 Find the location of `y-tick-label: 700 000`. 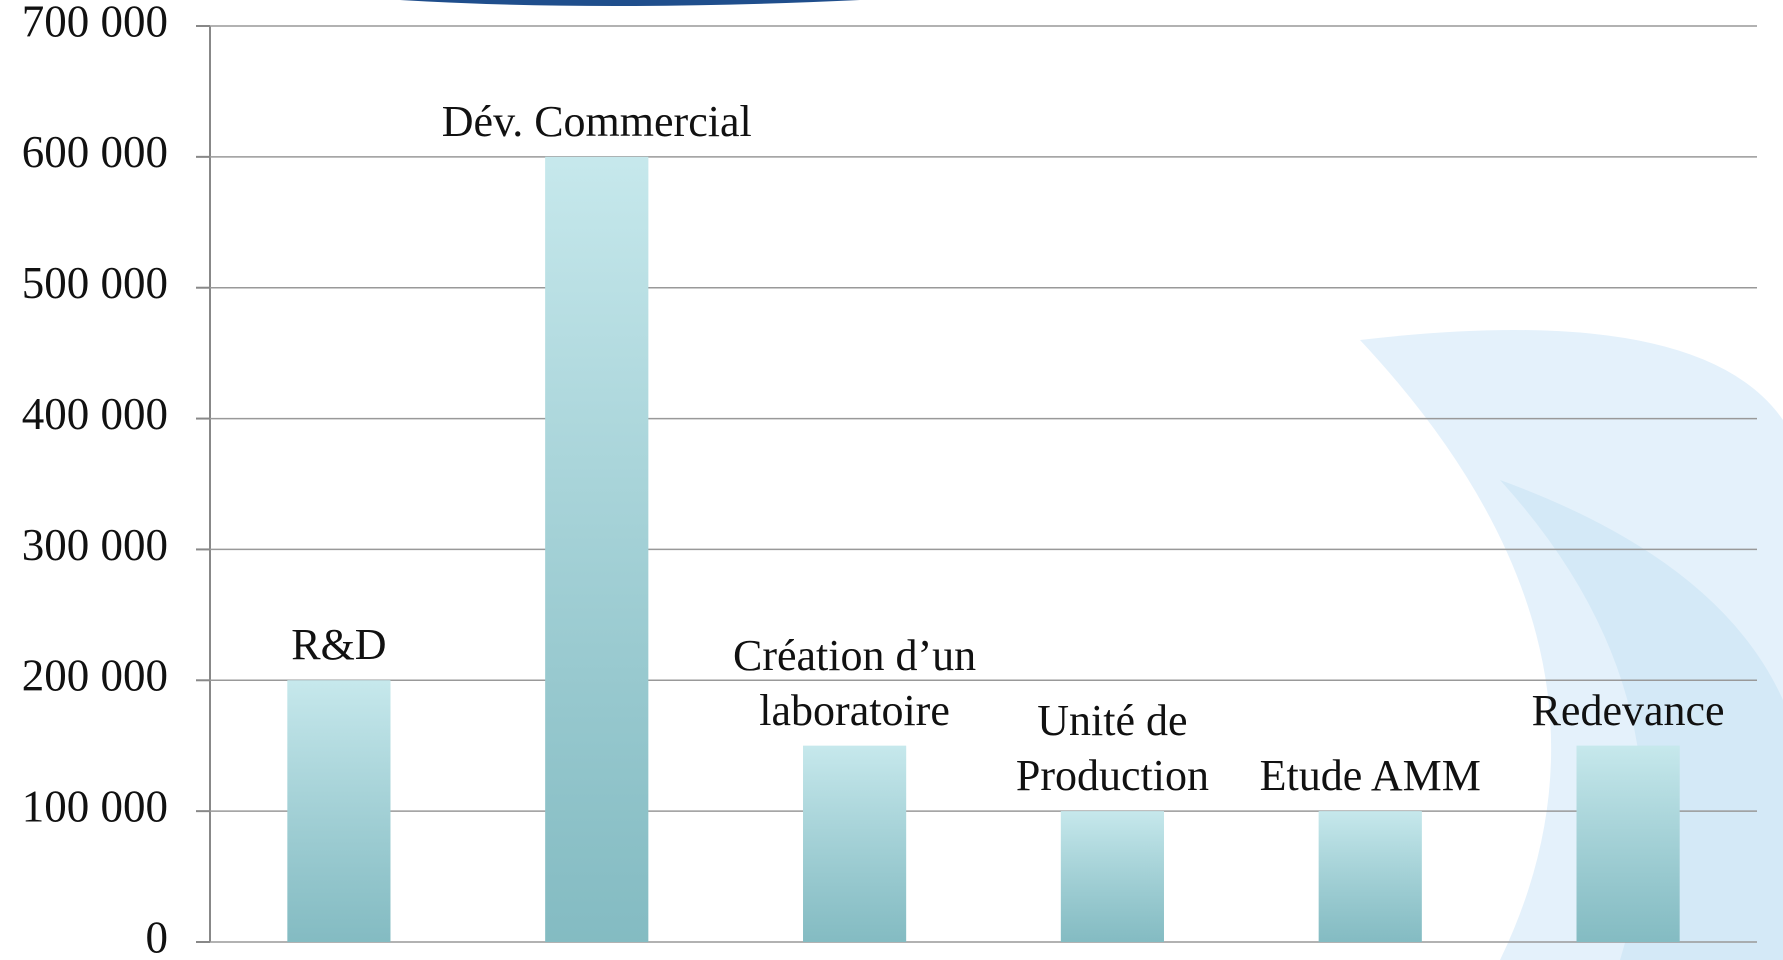

y-tick-label: 700 000 is located at coordinates (95, 23).